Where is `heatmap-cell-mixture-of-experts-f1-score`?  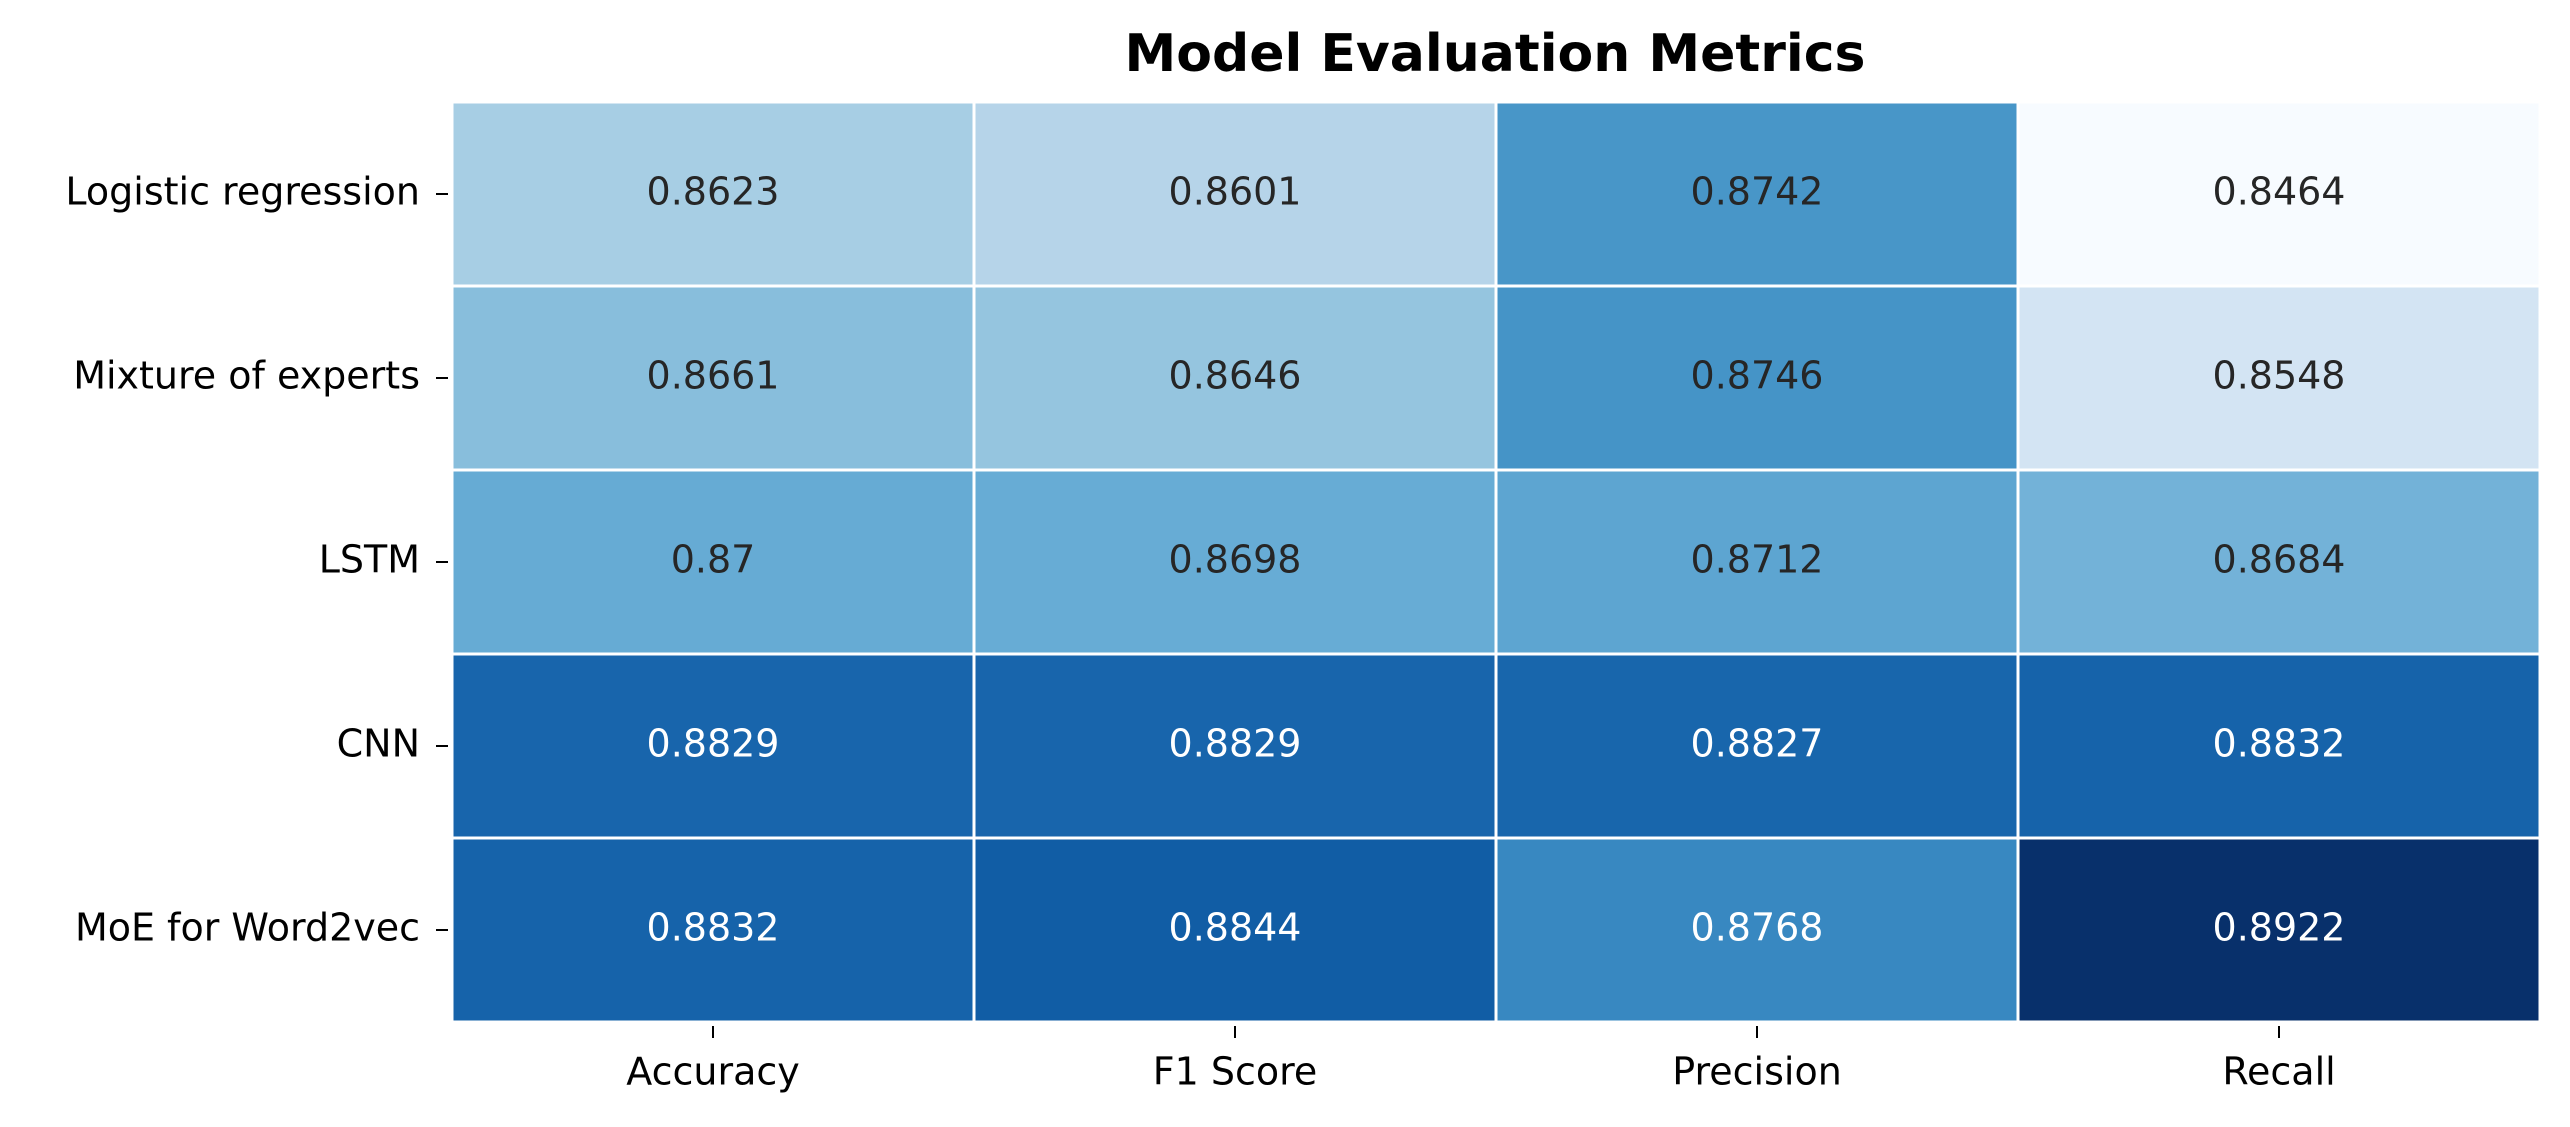
heatmap-cell-mixture-of-experts-f1-score is located at coordinates (1235, 378).